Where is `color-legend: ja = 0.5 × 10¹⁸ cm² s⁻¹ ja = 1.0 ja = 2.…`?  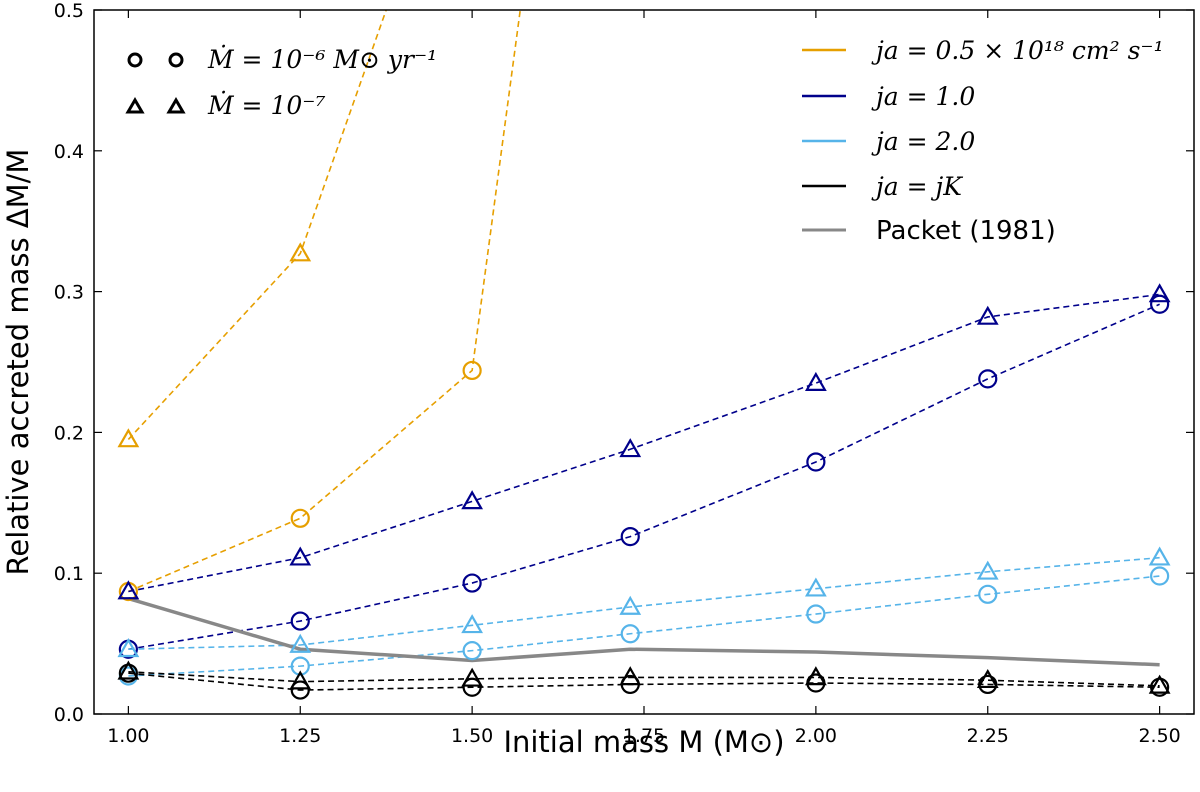
color-legend: ja = 0.5 × 10¹⁸ cm² s⁻¹ ja = 1.0 ja = 2.… is located at coordinates (983, 141).